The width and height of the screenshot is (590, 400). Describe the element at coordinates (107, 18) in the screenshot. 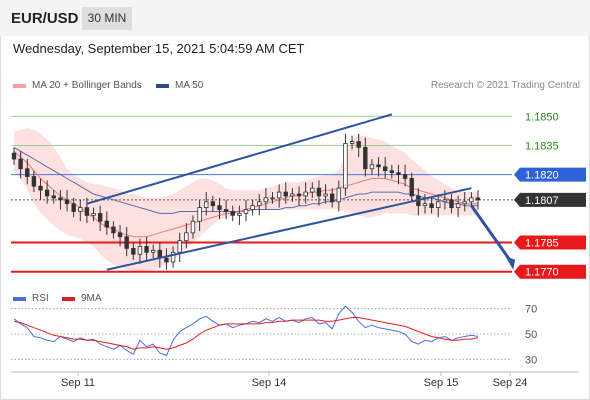

I see `timeframe-button: 30 MIN` at that location.